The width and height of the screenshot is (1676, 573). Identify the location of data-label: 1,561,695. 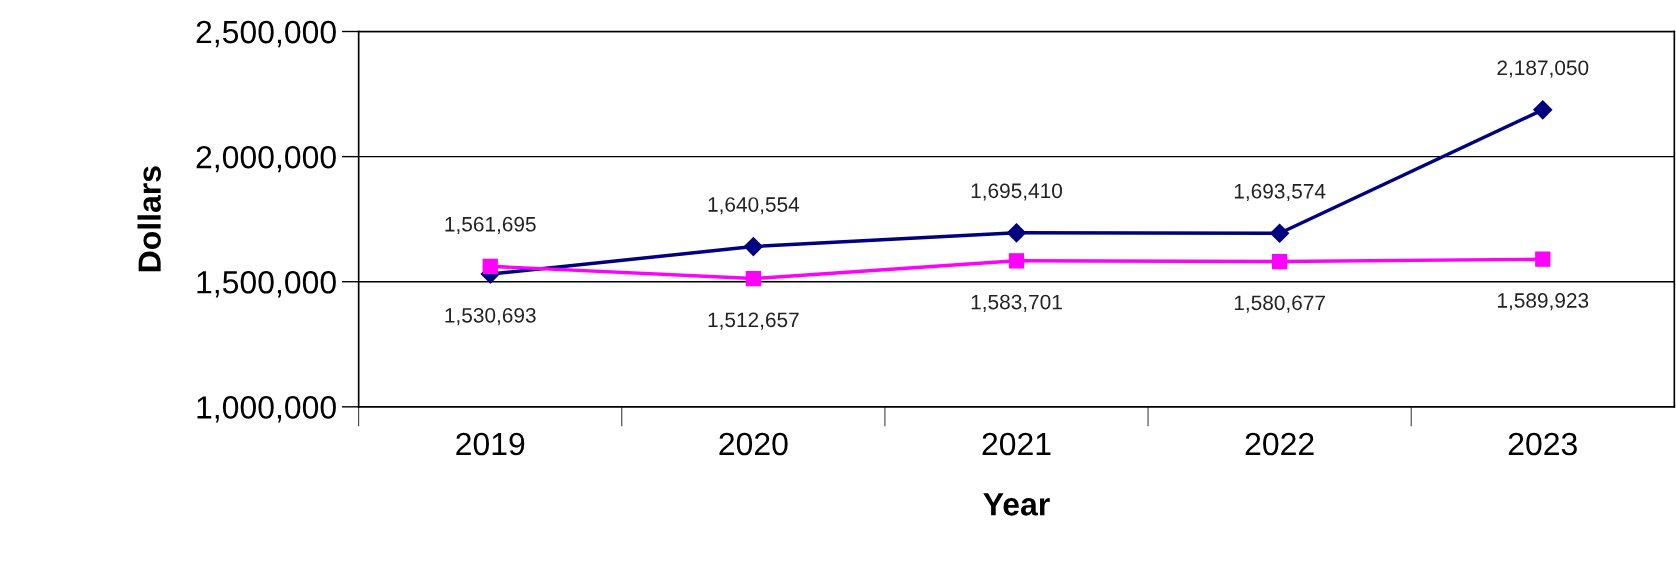
(490, 225).